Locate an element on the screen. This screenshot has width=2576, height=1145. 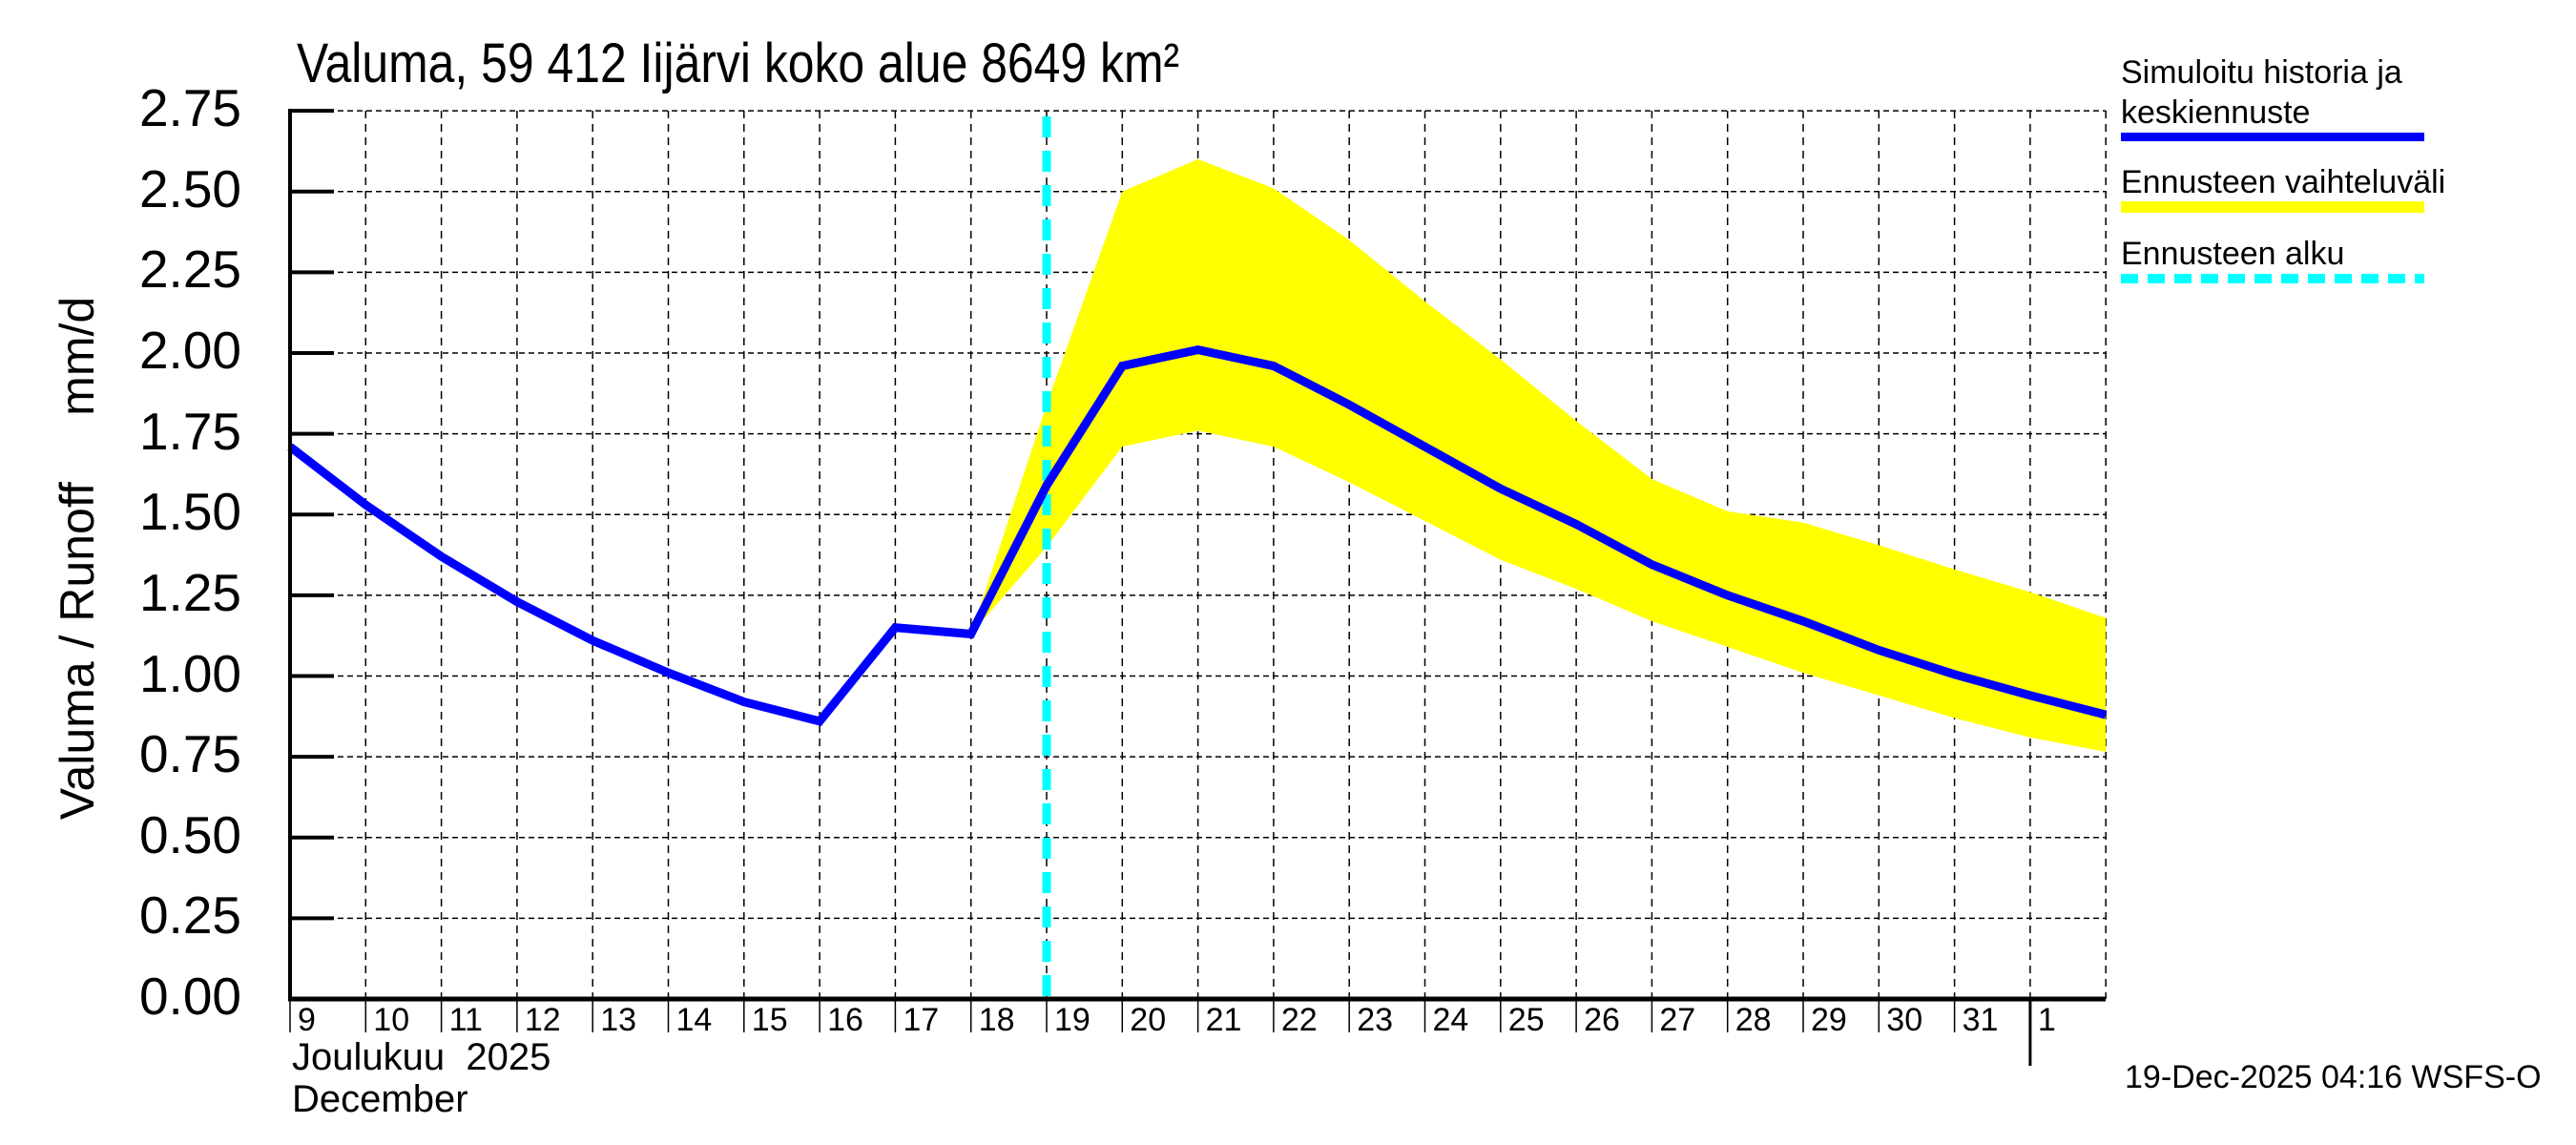
x-tick-label: 14 is located at coordinates (694, 1020).